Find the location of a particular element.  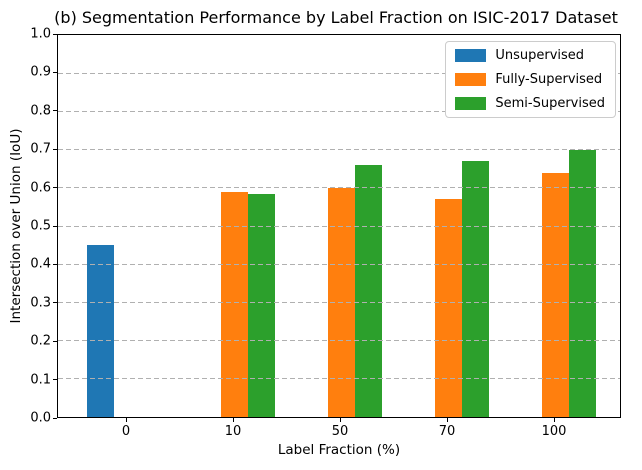

y-tick-label-0.3: 0.3 is located at coordinates (40, 303).